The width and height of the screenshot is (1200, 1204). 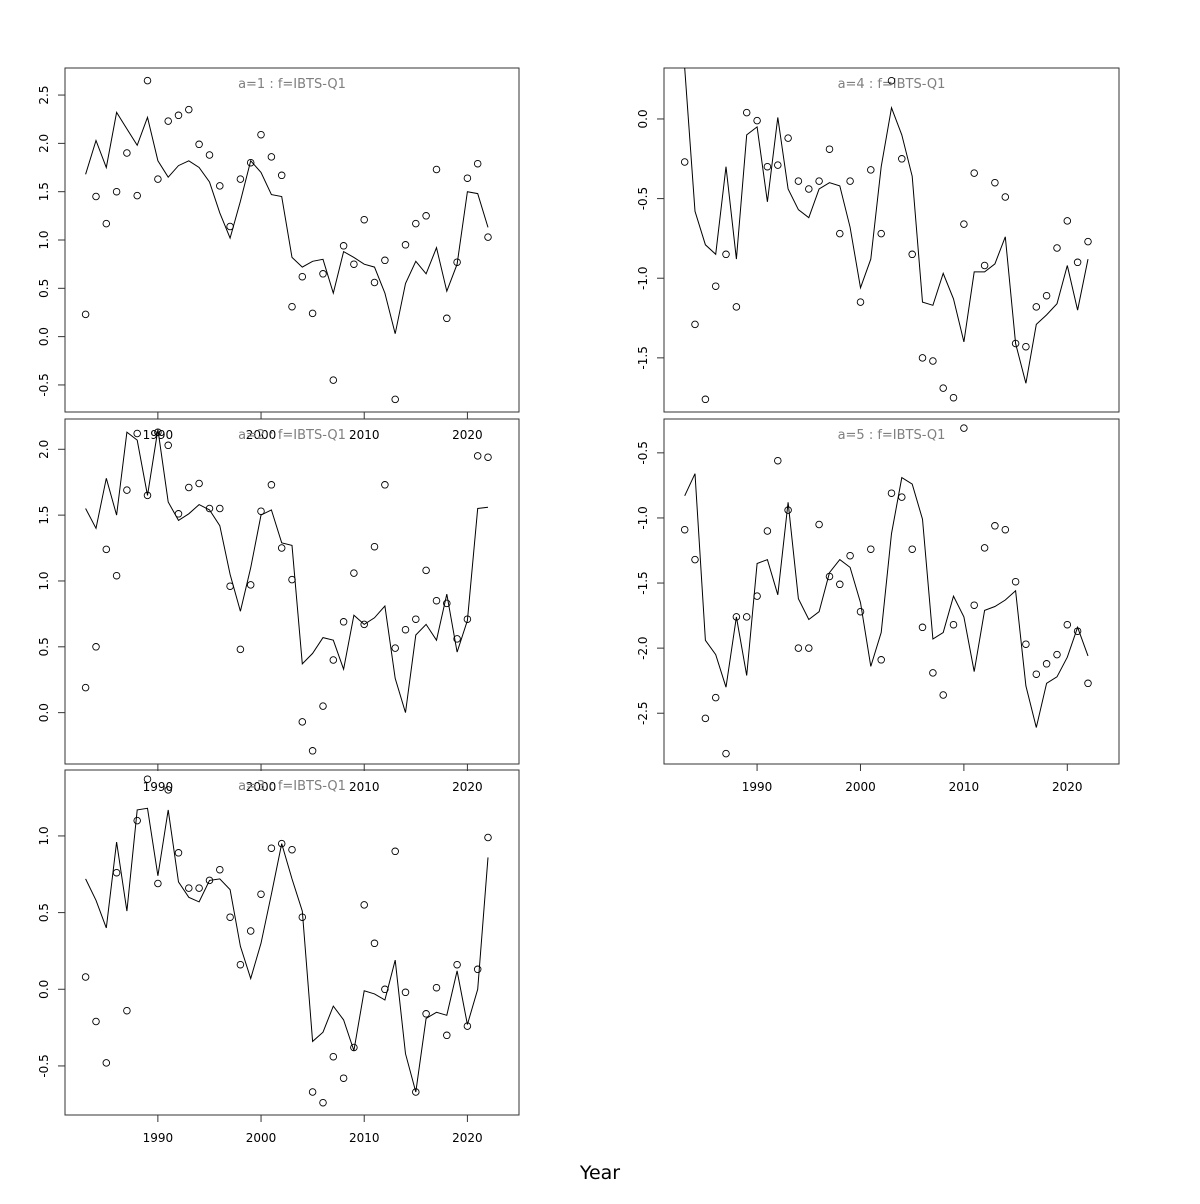 I want to click on y-tick-label: 1.5, so click(x=44, y=191).